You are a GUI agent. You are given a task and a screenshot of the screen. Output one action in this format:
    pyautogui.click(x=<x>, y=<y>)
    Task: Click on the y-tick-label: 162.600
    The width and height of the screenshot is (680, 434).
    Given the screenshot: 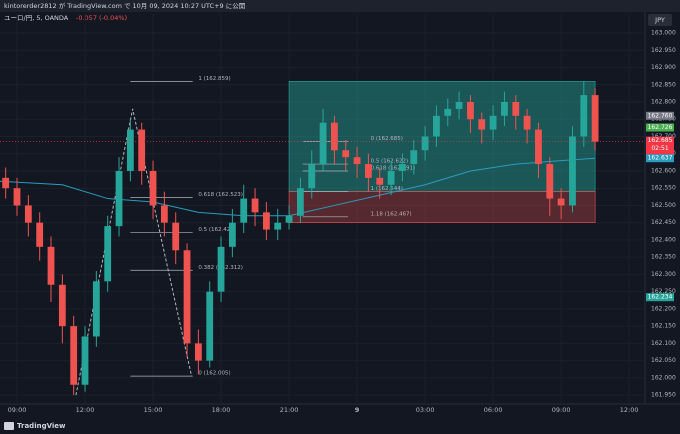 What is the action you would take?
    pyautogui.click(x=663, y=170)
    